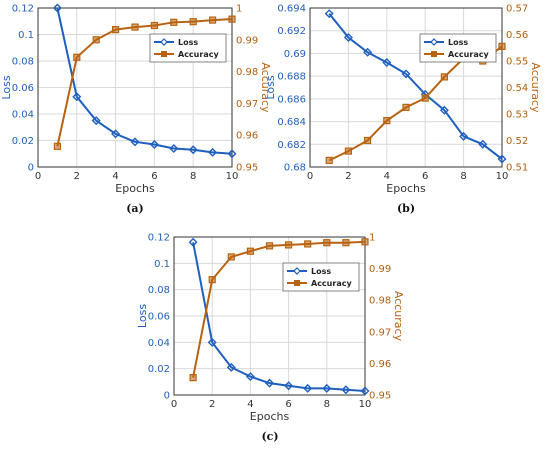 Image resolution: width=550 pixels, height=449 pixels. Describe the element at coordinates (458, 48) in the screenshot. I see `legend-box` at that location.